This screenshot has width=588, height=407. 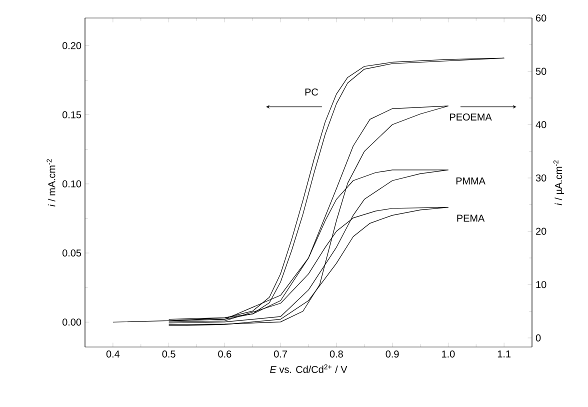 I want to click on x-tick-label: 0.9, so click(x=392, y=354).